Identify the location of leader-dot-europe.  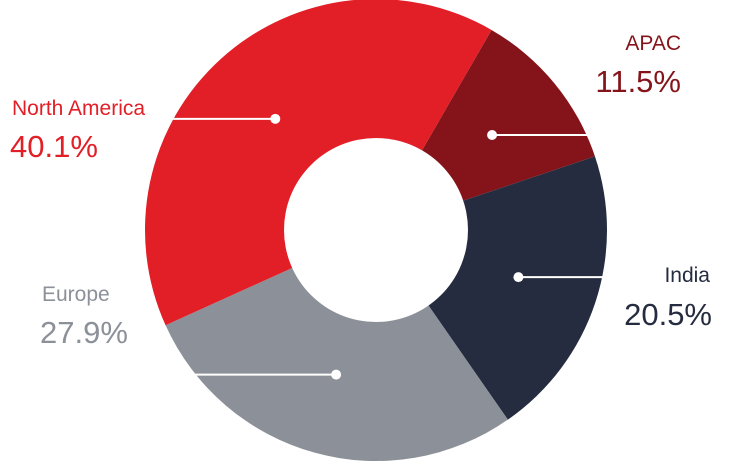
(336, 374).